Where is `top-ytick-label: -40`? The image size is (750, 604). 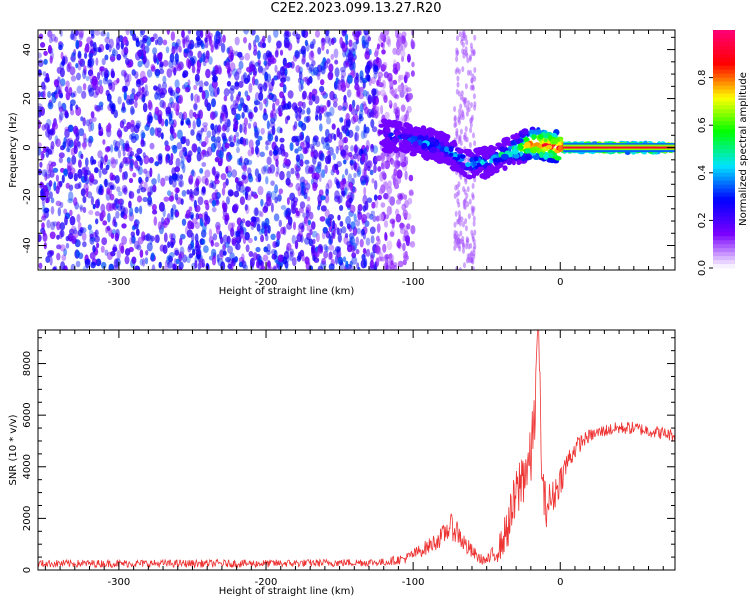
top-ytick-label: -40 is located at coordinates (27, 245).